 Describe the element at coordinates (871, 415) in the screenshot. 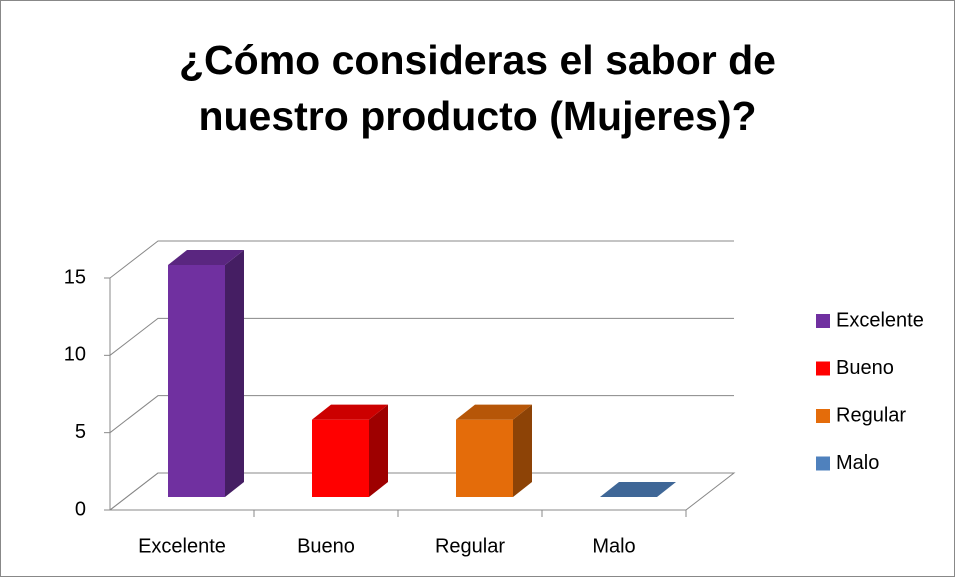

I see `legend-label: Regular` at that location.